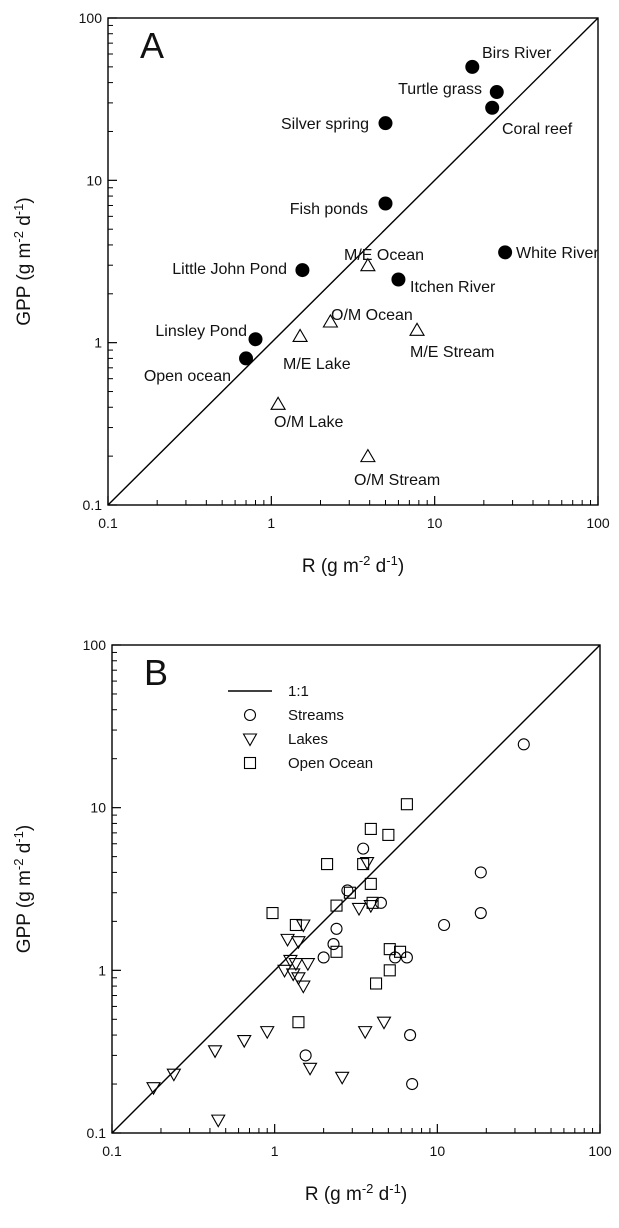 Image resolution: width=619 pixels, height=1228 pixels. What do you see at coordinates (438, 1151) in the screenshot?
I see `panel-b-x-tick-label: 10` at bounding box center [438, 1151].